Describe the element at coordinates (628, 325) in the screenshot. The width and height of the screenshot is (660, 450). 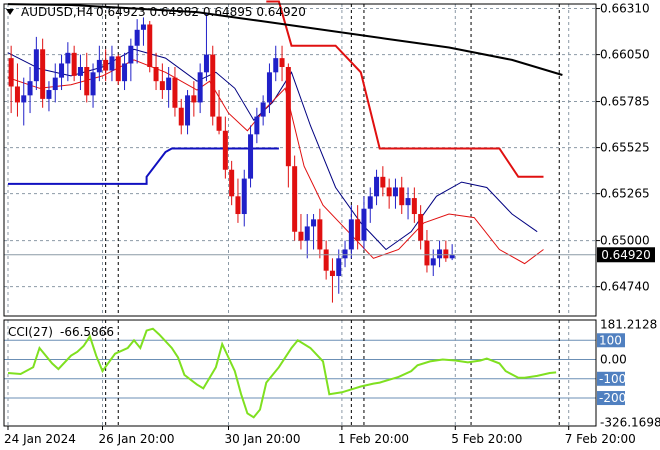
I see `cci-axis-label: 181.2128` at that location.